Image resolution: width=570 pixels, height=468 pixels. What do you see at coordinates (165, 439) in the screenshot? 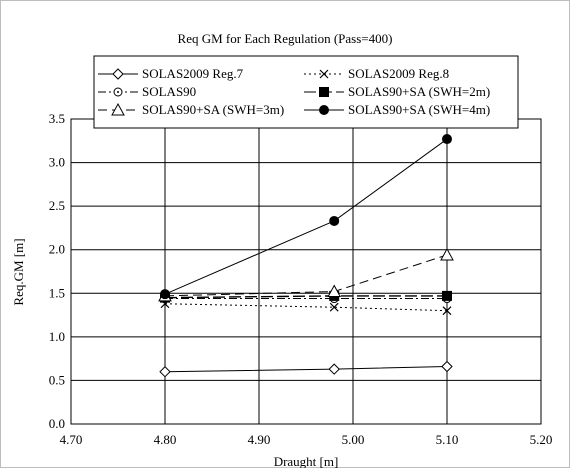
I see `x-tick-label: 4.80` at bounding box center [165, 439].